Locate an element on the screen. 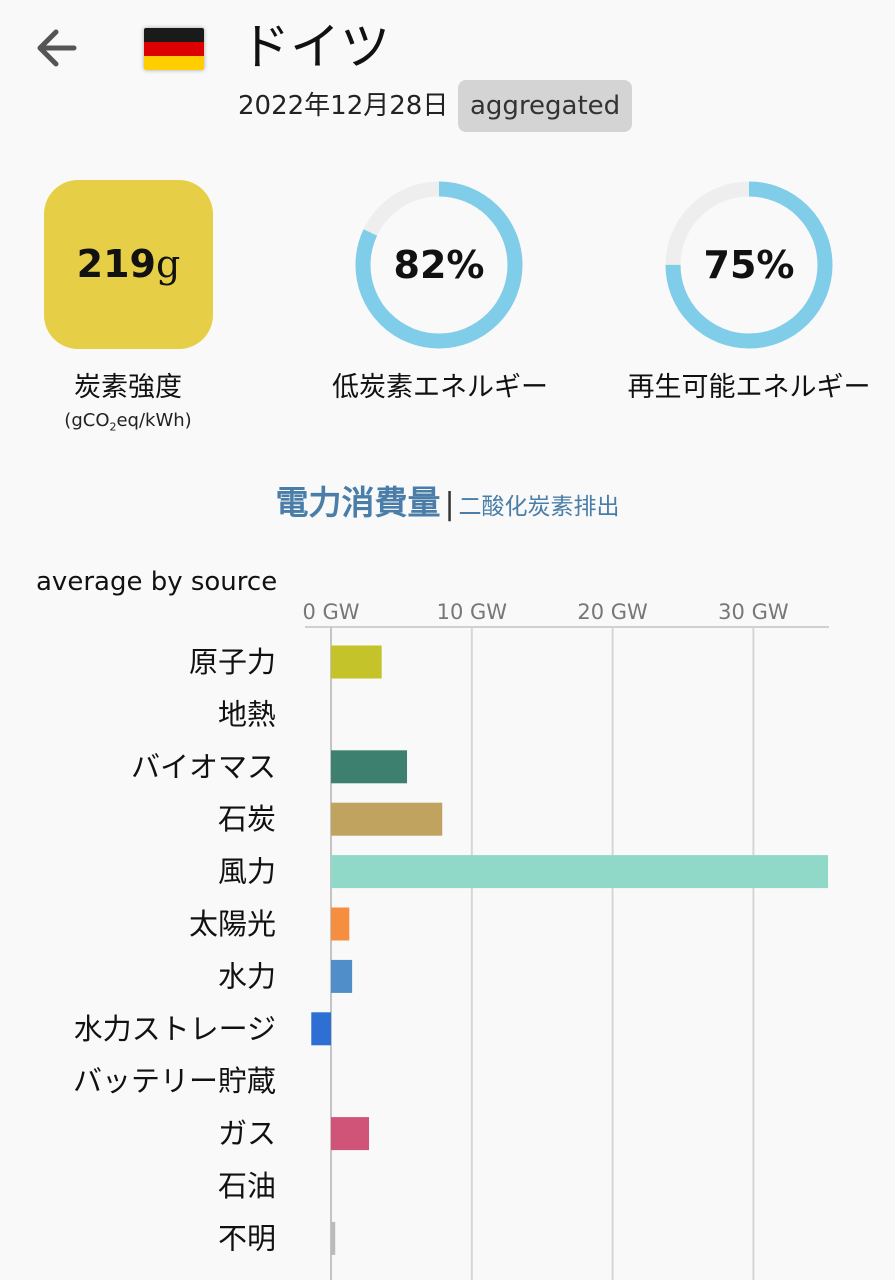  chart-mode-toggle: 電力消費量 | 二酸化炭素排出 is located at coordinates (447, 500).